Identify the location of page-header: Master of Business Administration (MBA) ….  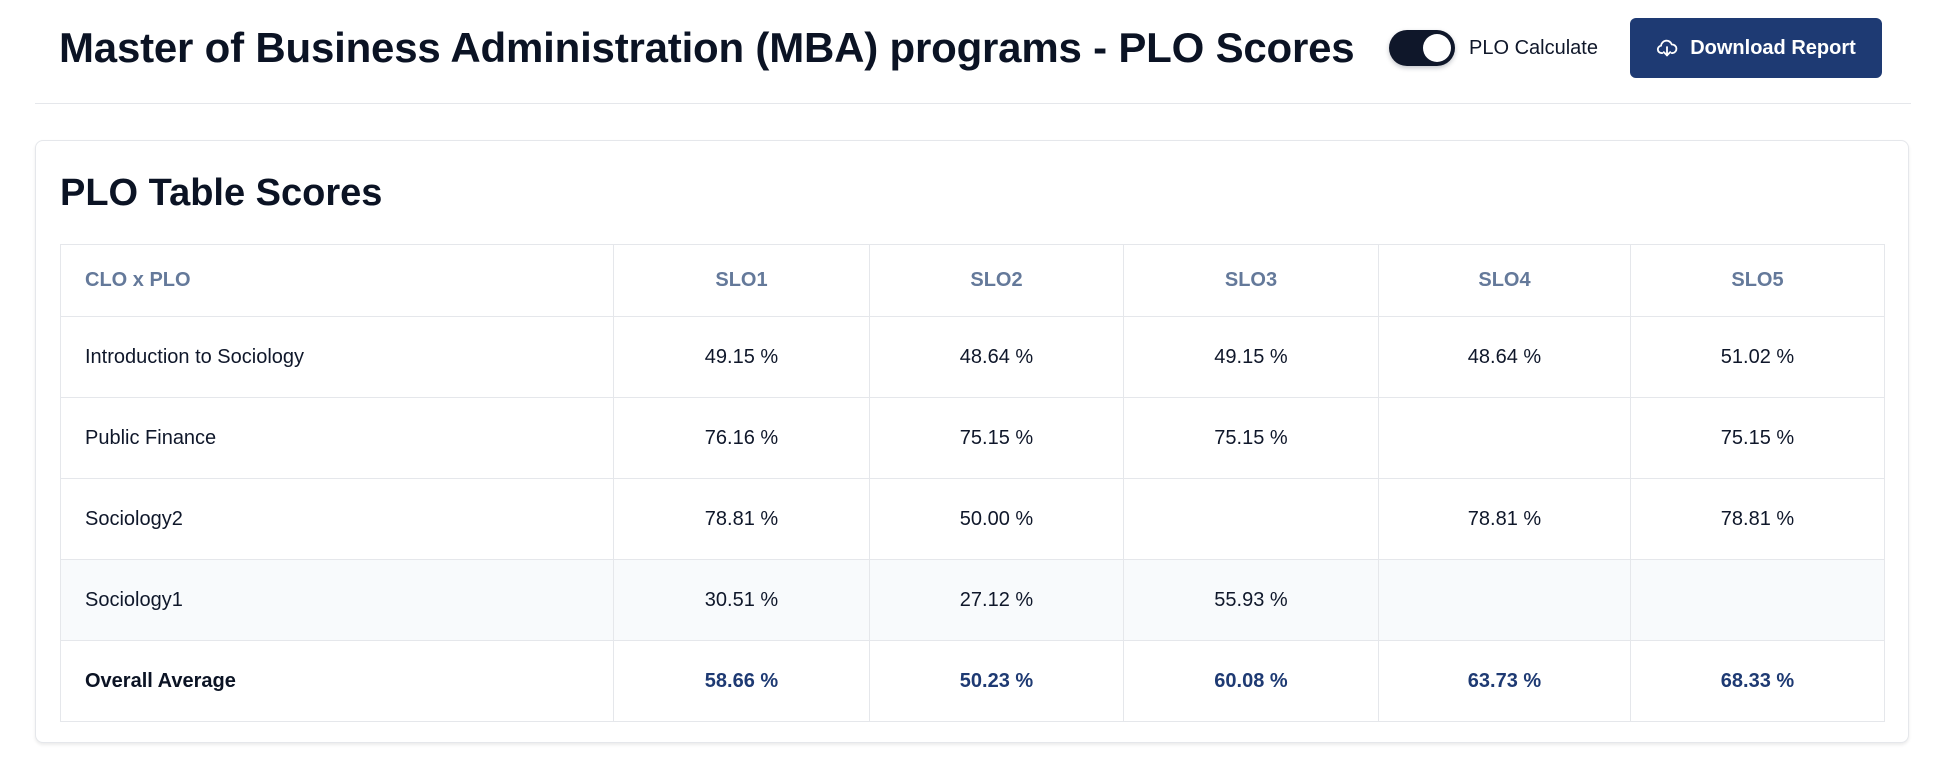
(973, 52).